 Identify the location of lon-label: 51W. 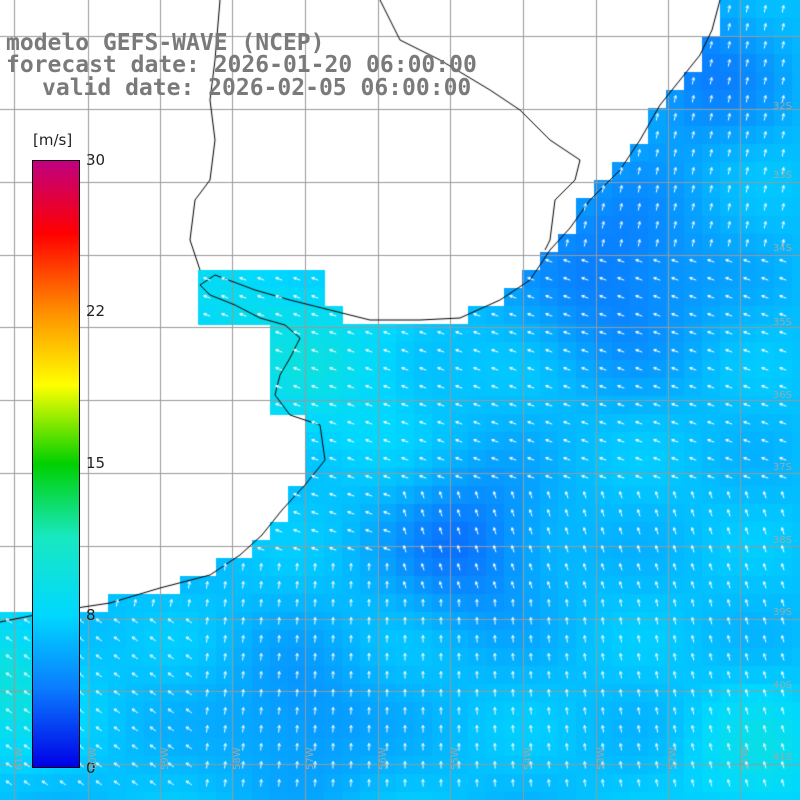
(745, 758).